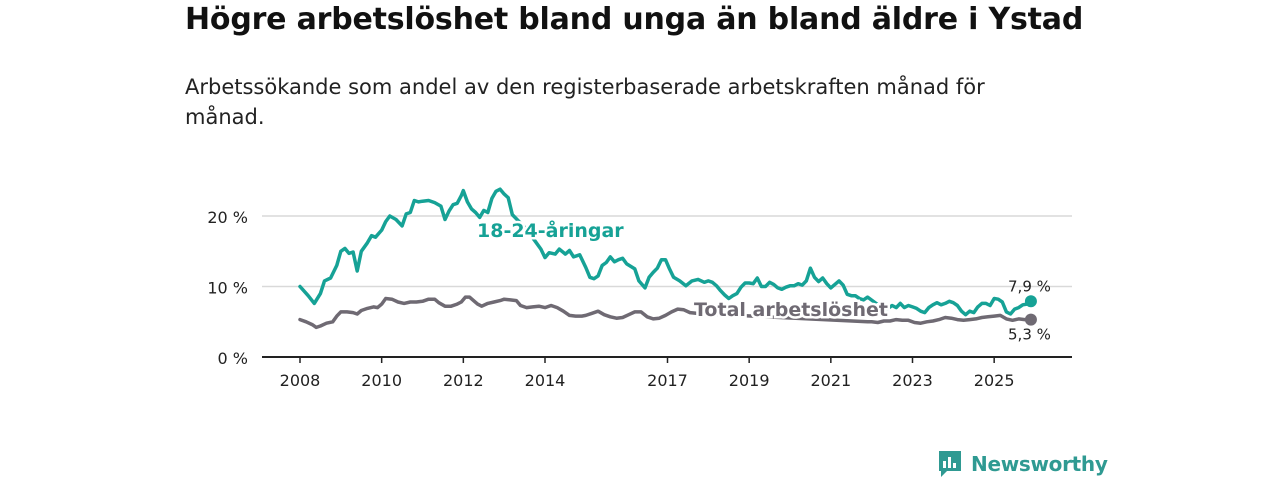 The height and width of the screenshot is (480, 1280). I want to click on x-tick-label: 2019, so click(749, 380).